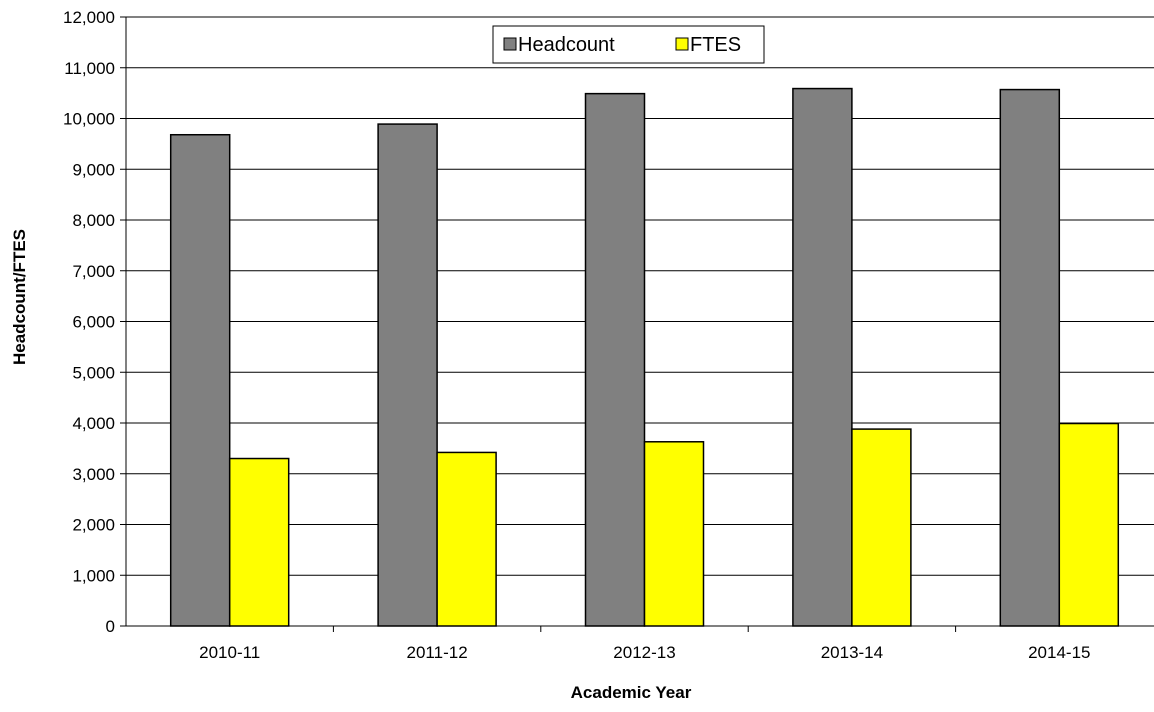  What do you see at coordinates (682, 44) in the screenshot?
I see `legend-swatch-ftes` at bounding box center [682, 44].